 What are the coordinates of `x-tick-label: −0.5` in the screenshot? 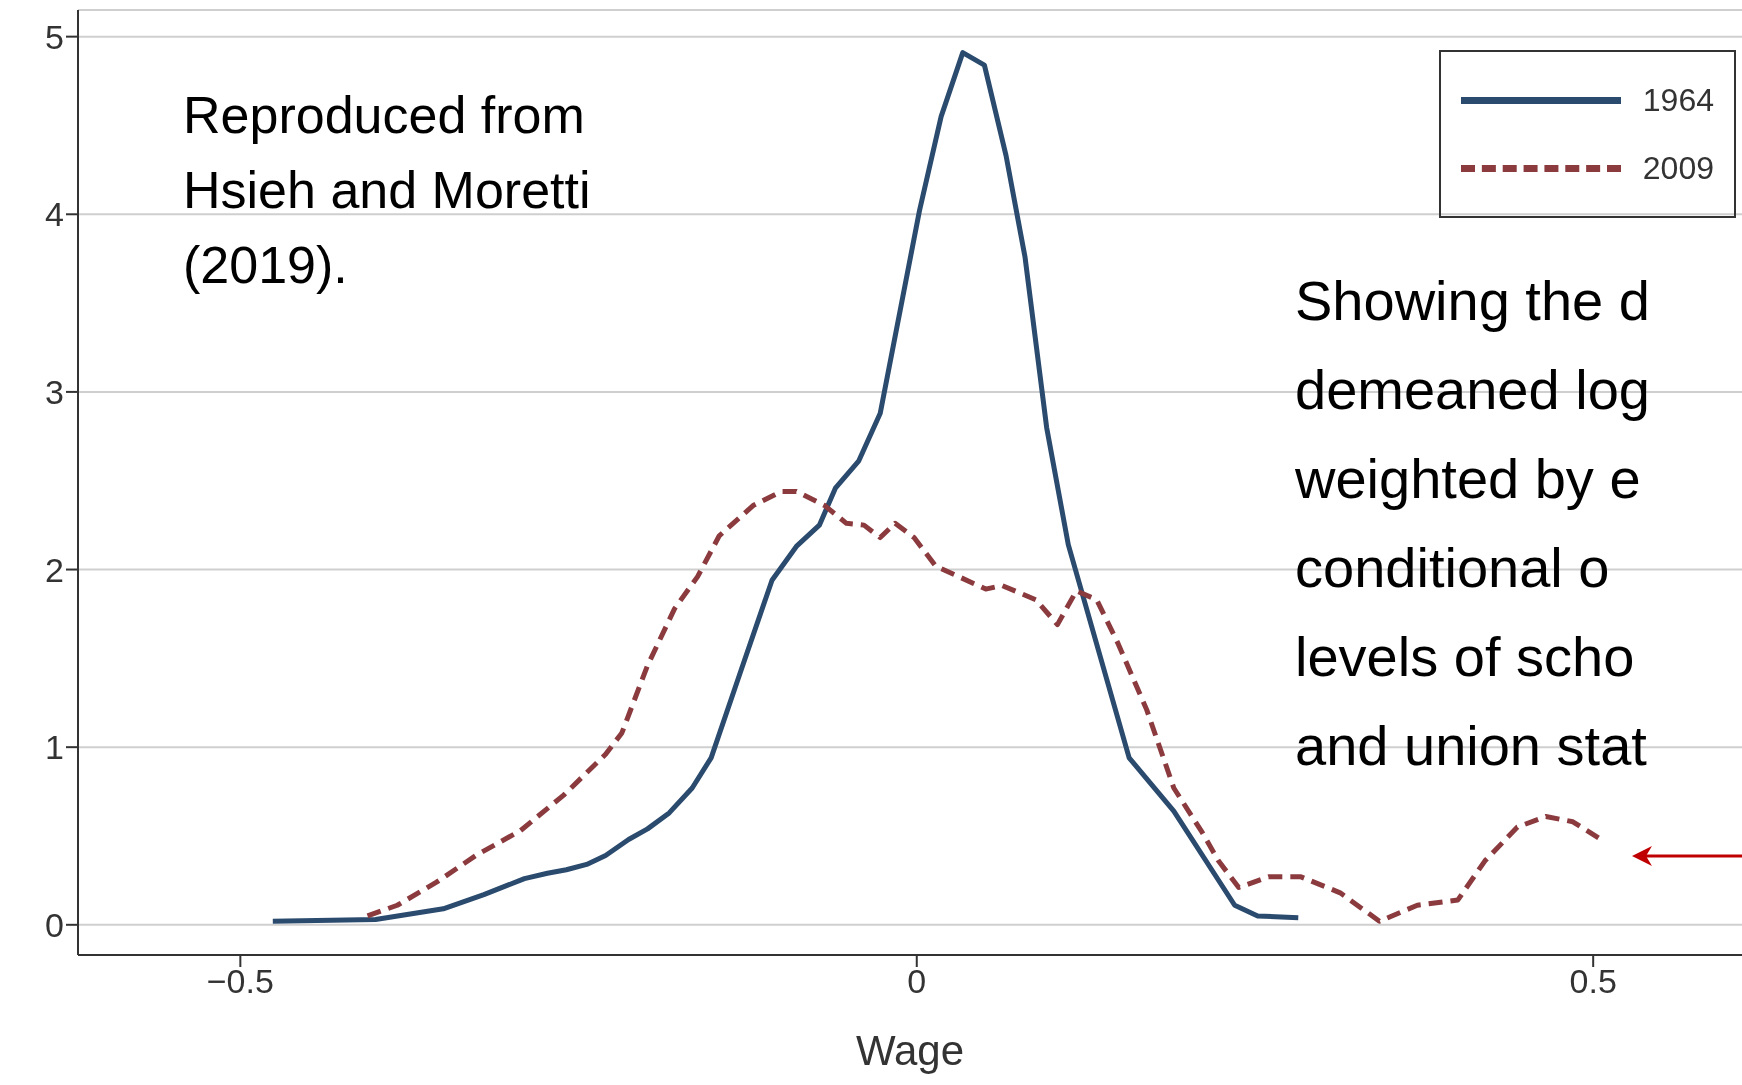 It's located at (240, 981).